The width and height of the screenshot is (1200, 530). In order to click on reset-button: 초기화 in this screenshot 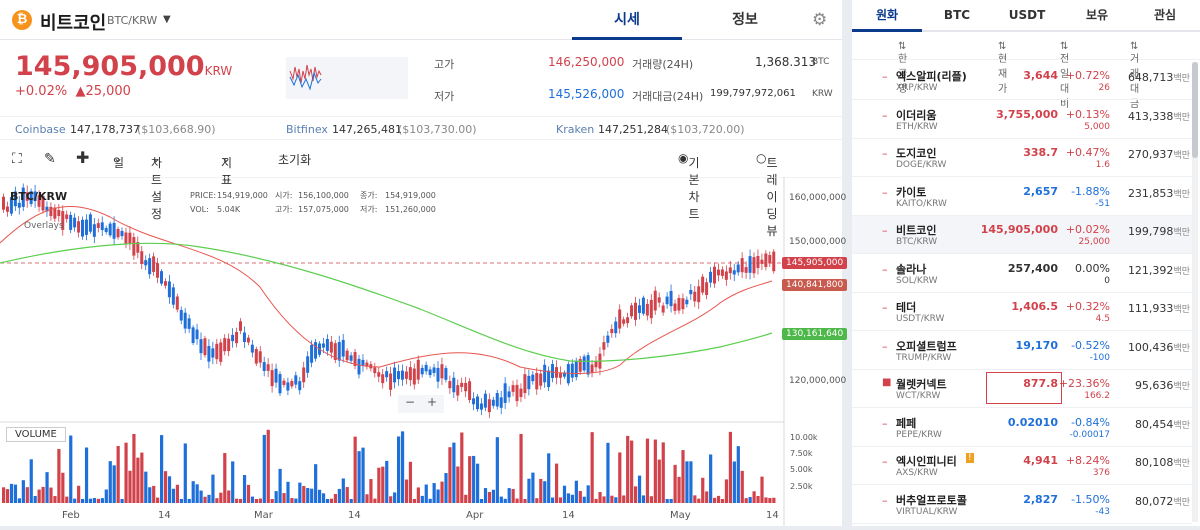, I will do `click(295, 160)`.